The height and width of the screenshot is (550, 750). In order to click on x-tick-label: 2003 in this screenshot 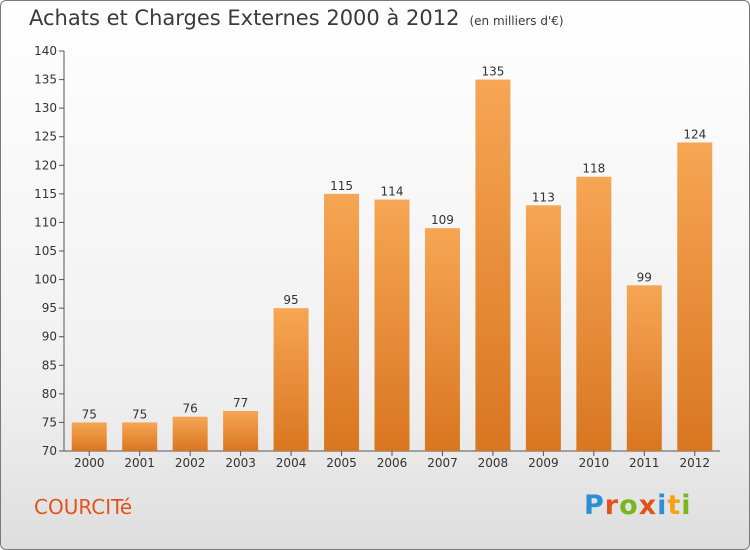, I will do `click(240, 463)`.